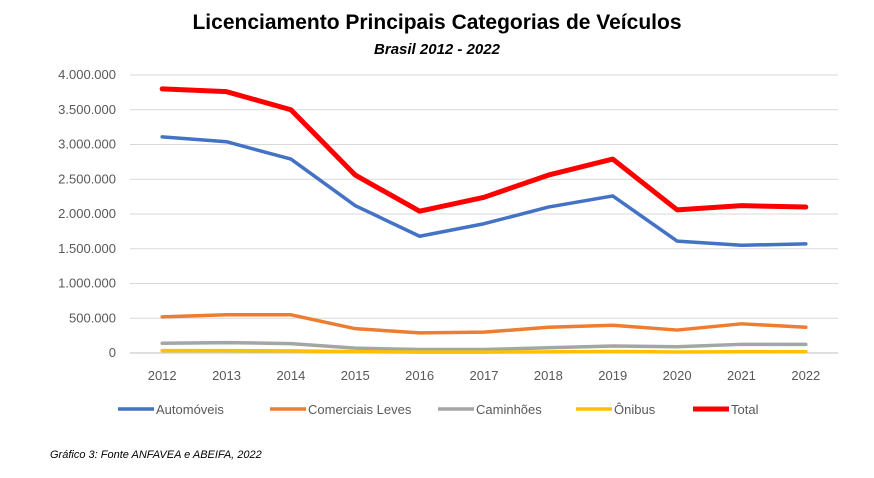 This screenshot has height=478, width=874. Describe the element at coordinates (548, 375) in the screenshot. I see `x-tick-label: 2018` at that location.